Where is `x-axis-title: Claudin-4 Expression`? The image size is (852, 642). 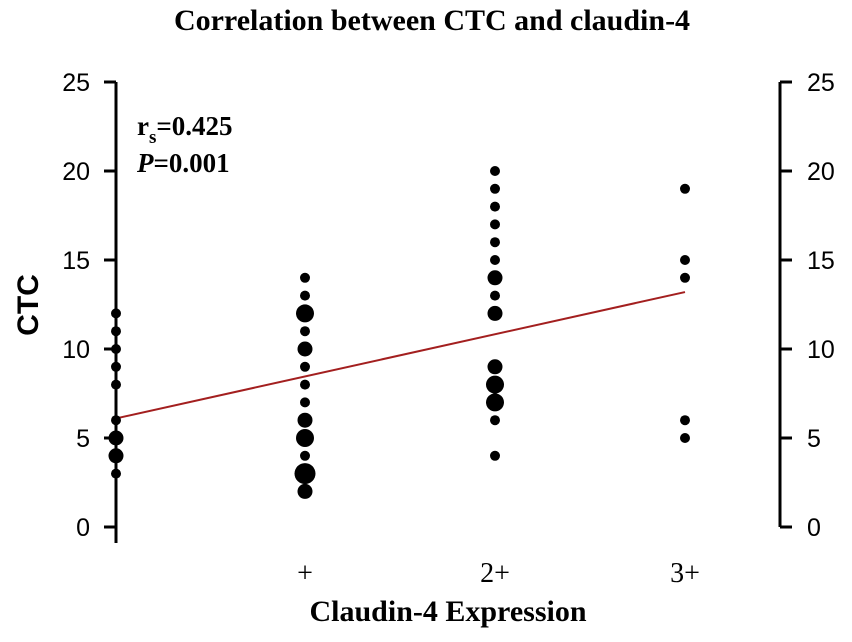
x-axis-title: Claudin-4 Expression is located at coordinates (447, 611).